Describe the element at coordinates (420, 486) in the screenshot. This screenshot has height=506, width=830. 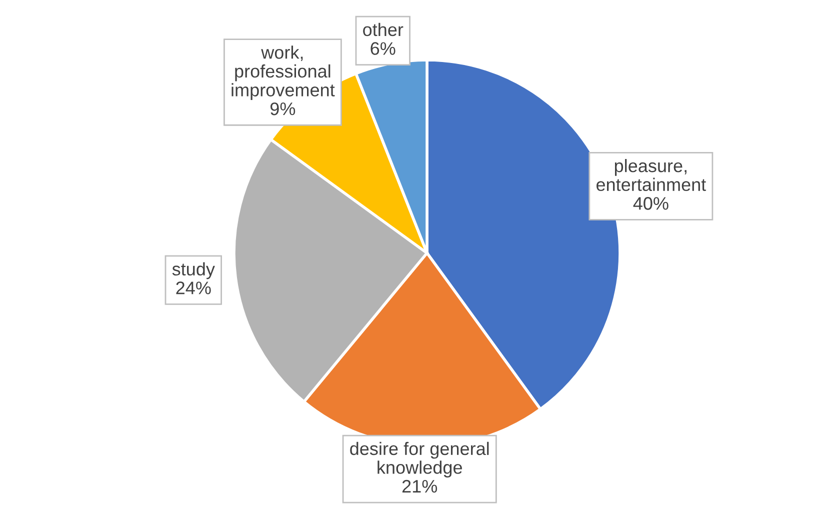
I see `data-label: 21%` at that location.